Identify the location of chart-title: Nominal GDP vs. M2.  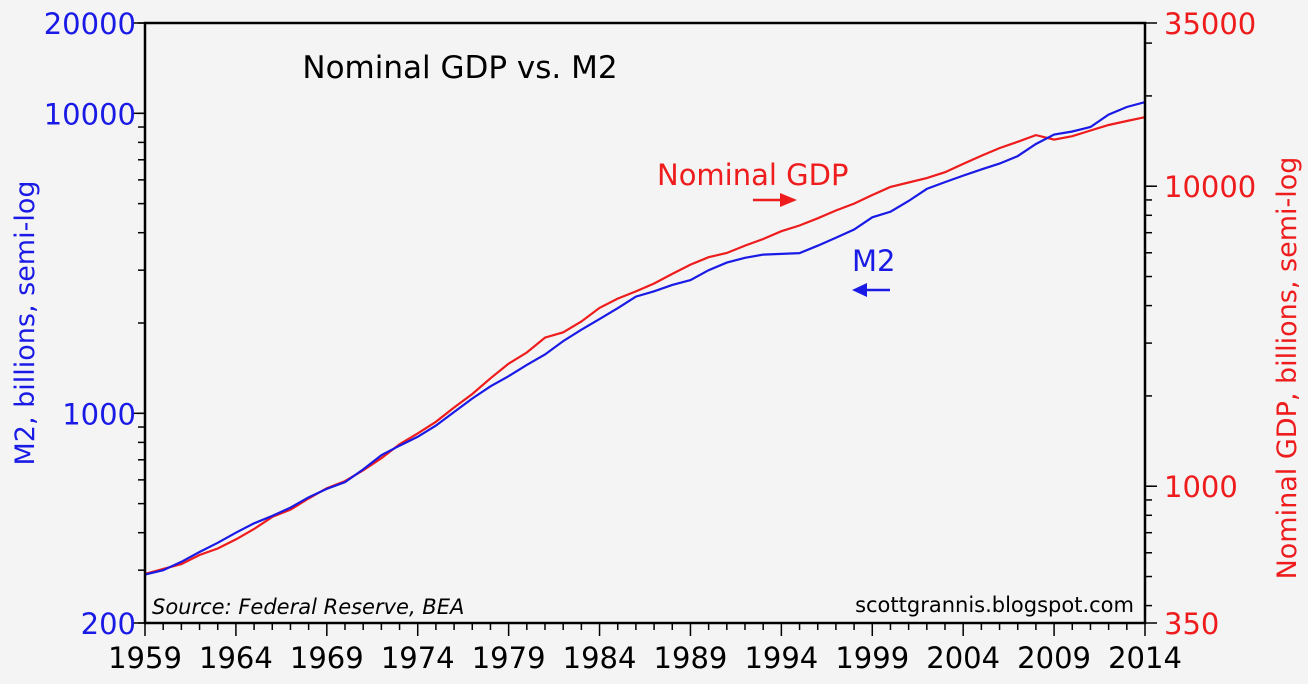
(459, 68).